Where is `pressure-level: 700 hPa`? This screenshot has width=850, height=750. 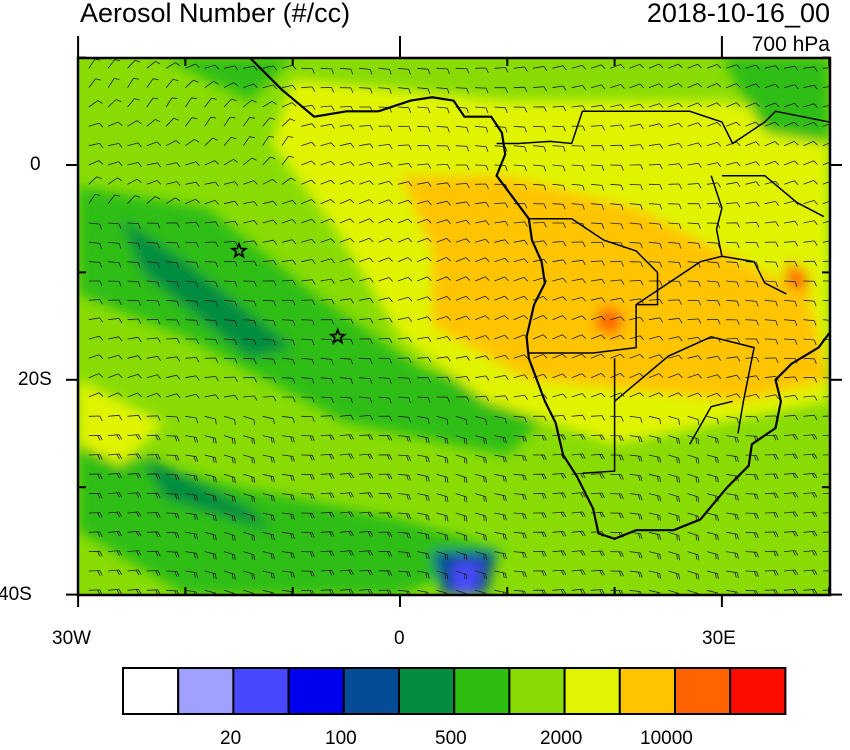 pressure-level: 700 hPa is located at coordinates (790, 44).